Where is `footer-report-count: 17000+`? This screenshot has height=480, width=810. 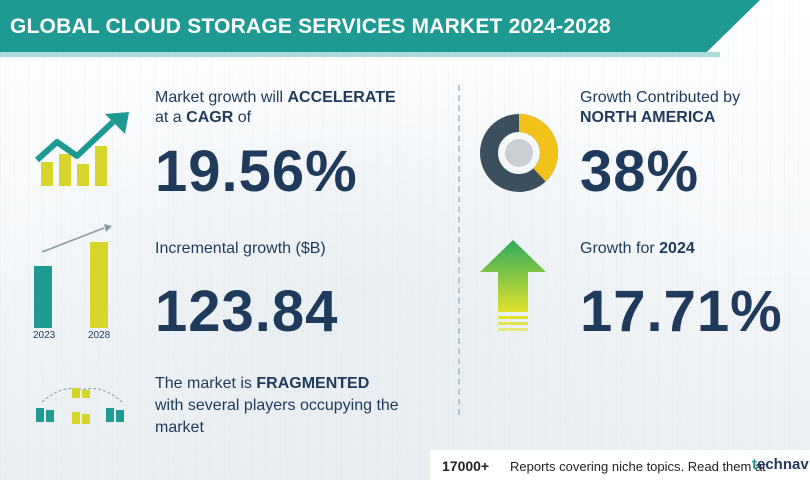
footer-report-count: 17000+ is located at coordinates (466, 466).